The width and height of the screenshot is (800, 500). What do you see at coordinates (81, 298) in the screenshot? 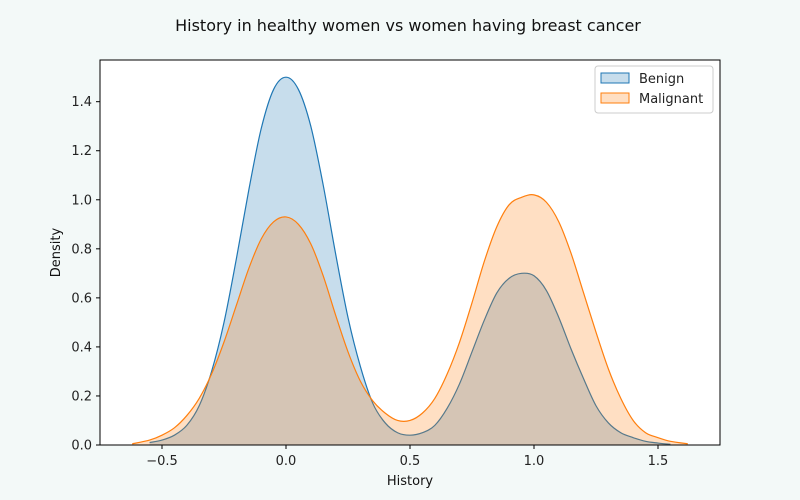
I see `y-tick-label: 0.6` at bounding box center [81, 298].